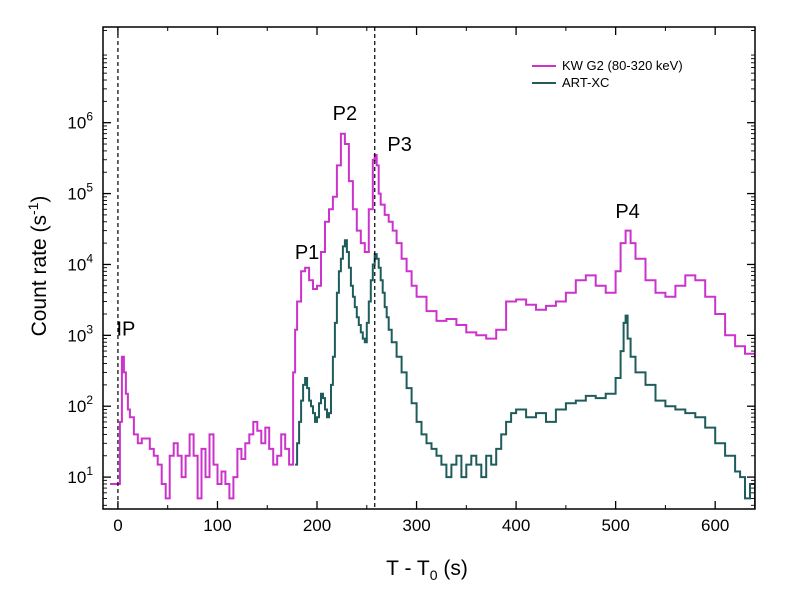 This screenshot has width=788, height=600. I want to click on x-tick-label: 0, so click(117, 525).